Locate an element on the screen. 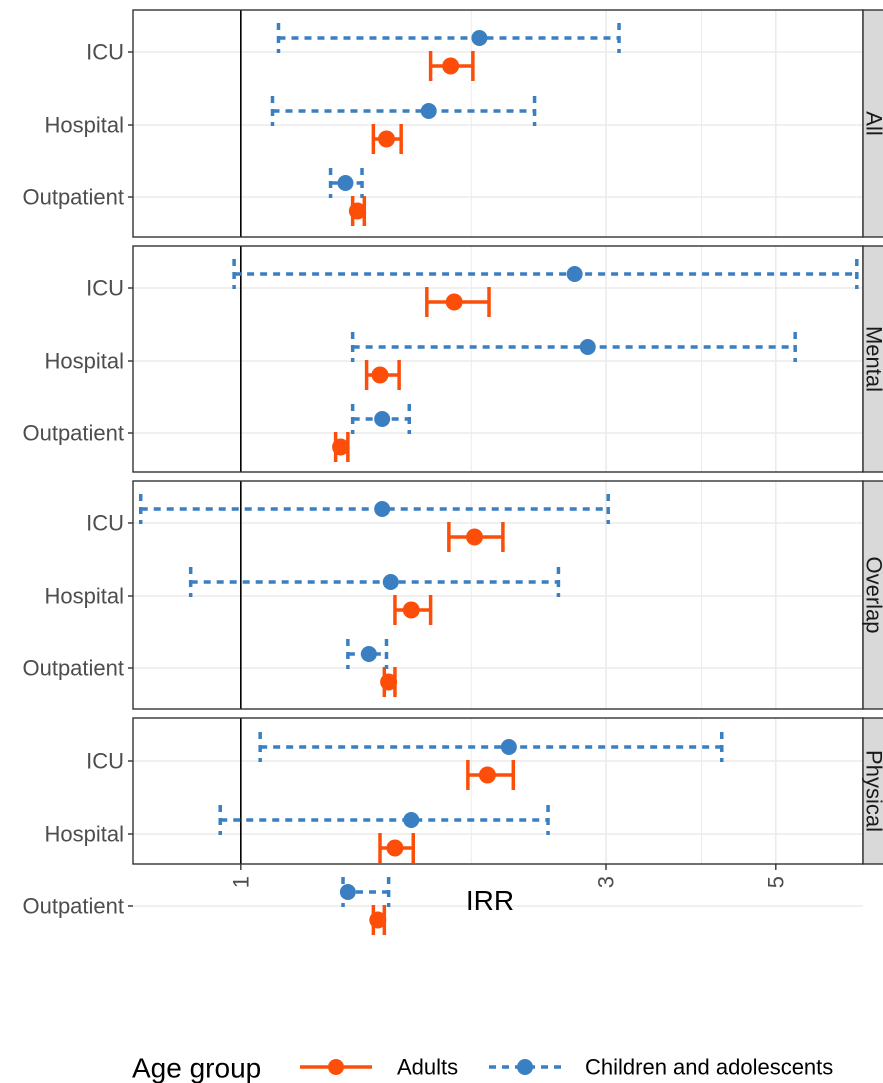 The height and width of the screenshot is (1083, 883). panel-background is located at coordinates (498, 791).